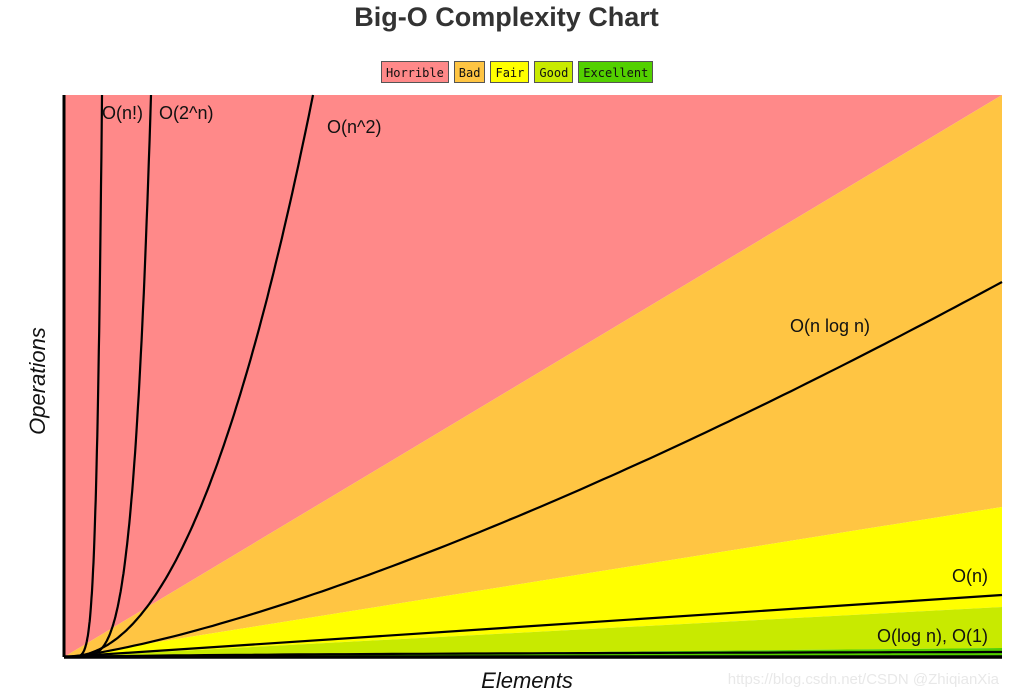  I want to click on curve-linear, so click(533, 626).